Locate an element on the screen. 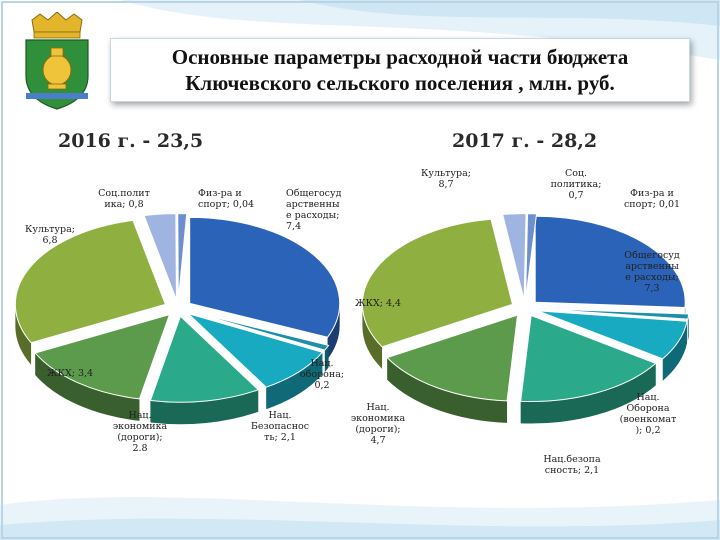  pie-2016-slice-defense is located at coordinates (260, 331).